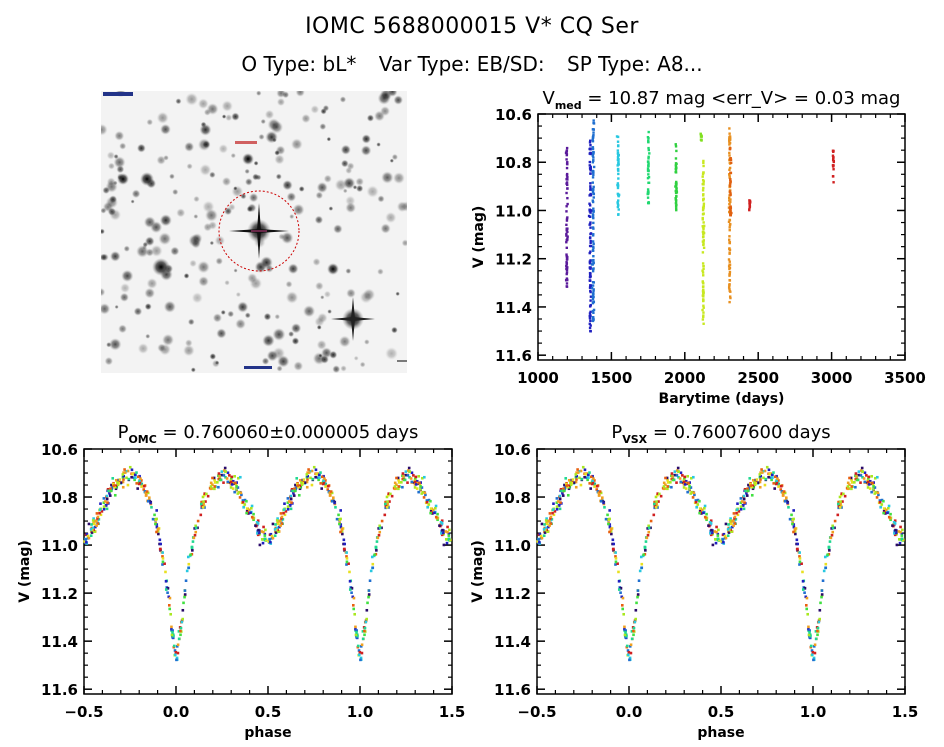 This screenshot has width=944, height=747. Describe the element at coordinates (452, 712) in the screenshot. I see `x-tick-label: 1.5` at that location.